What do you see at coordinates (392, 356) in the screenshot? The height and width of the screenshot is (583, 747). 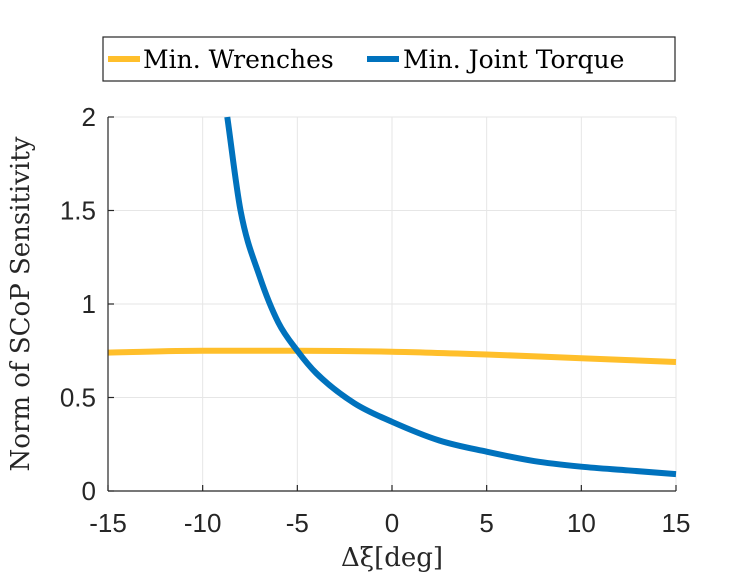 I see `series-line-min-wrenches` at bounding box center [392, 356].